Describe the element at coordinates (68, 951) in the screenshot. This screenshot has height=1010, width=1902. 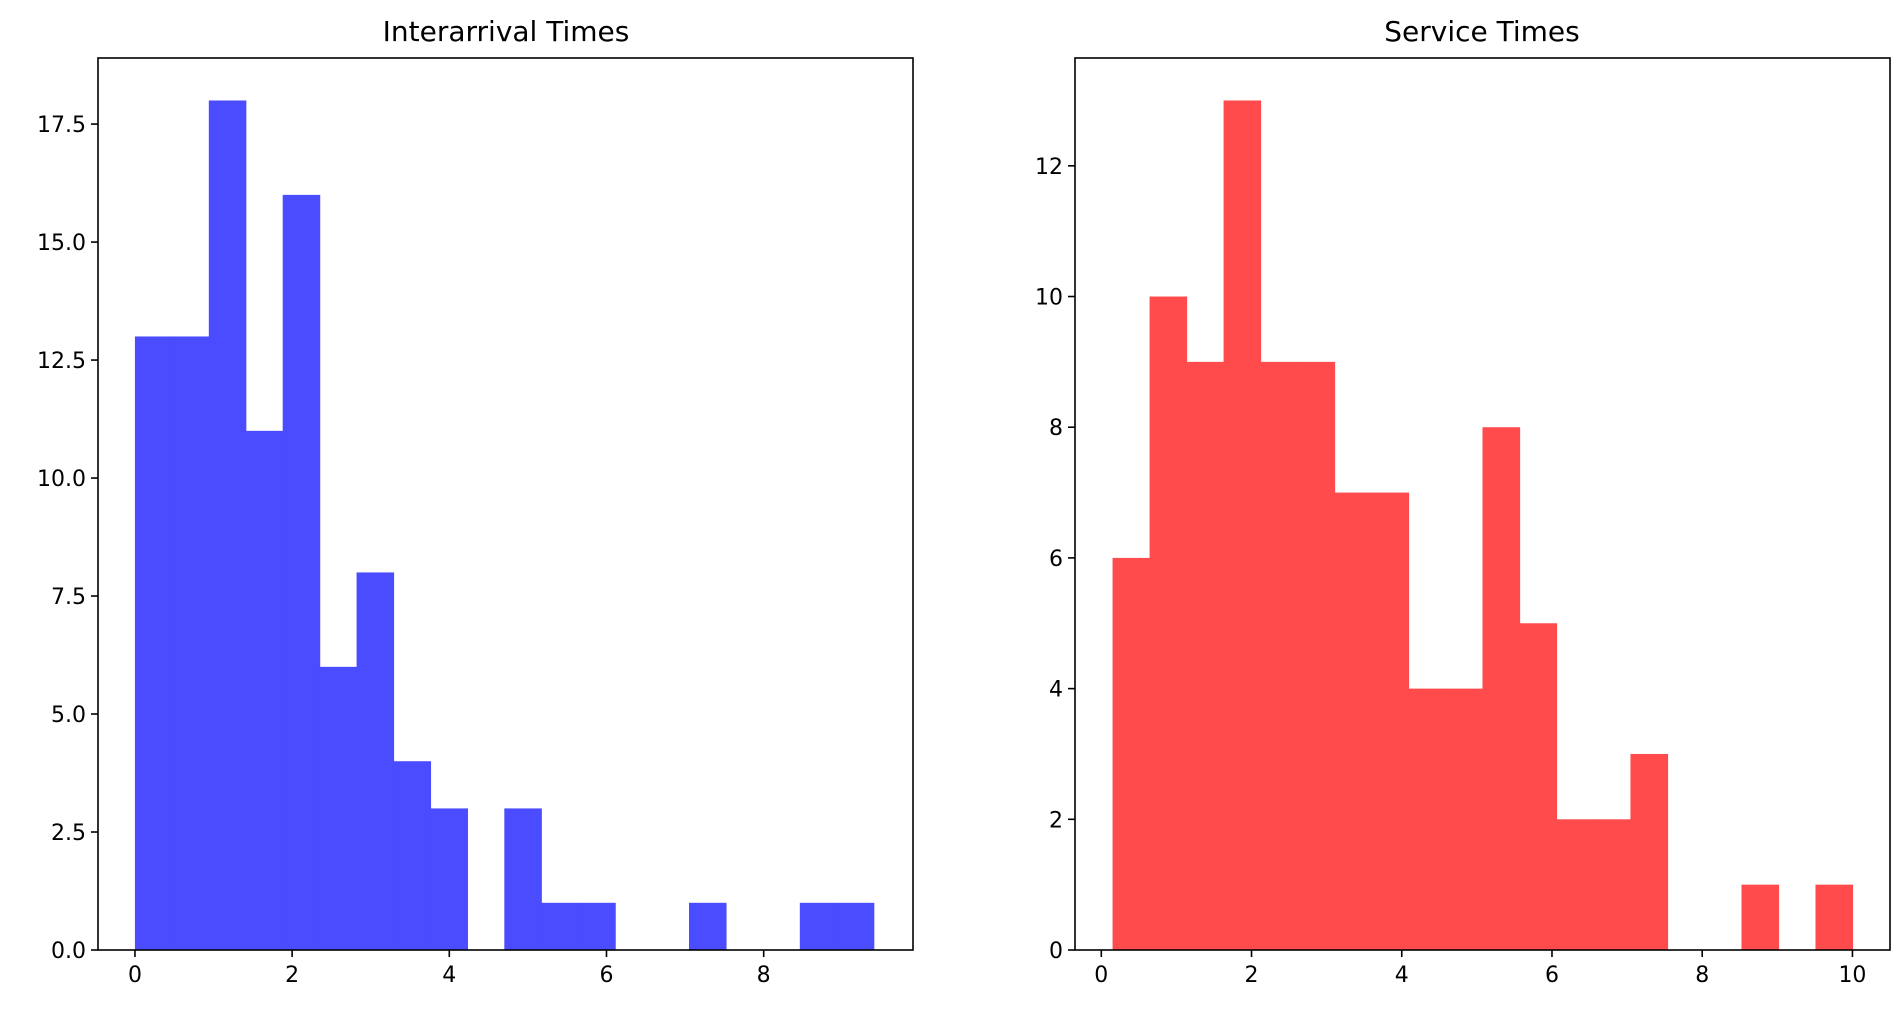
I see `y-tick-label: 0.0` at that location.